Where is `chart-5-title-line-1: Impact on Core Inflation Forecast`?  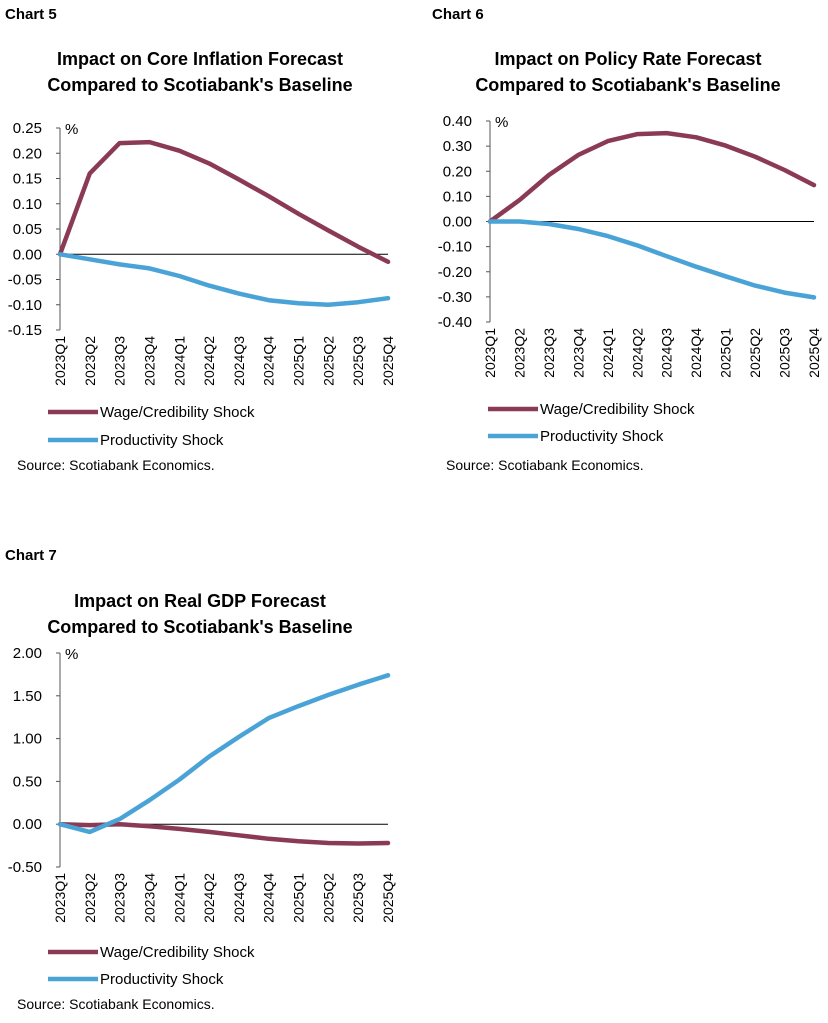
chart-5-title-line-1: Impact on Core Inflation Forecast is located at coordinates (200, 59).